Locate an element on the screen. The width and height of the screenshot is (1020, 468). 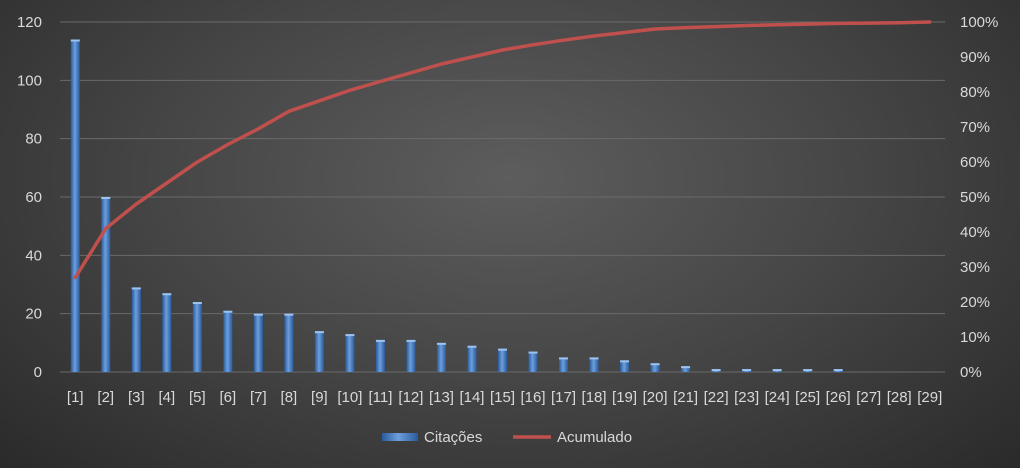
x-tick-label: [7] is located at coordinates (258, 397).